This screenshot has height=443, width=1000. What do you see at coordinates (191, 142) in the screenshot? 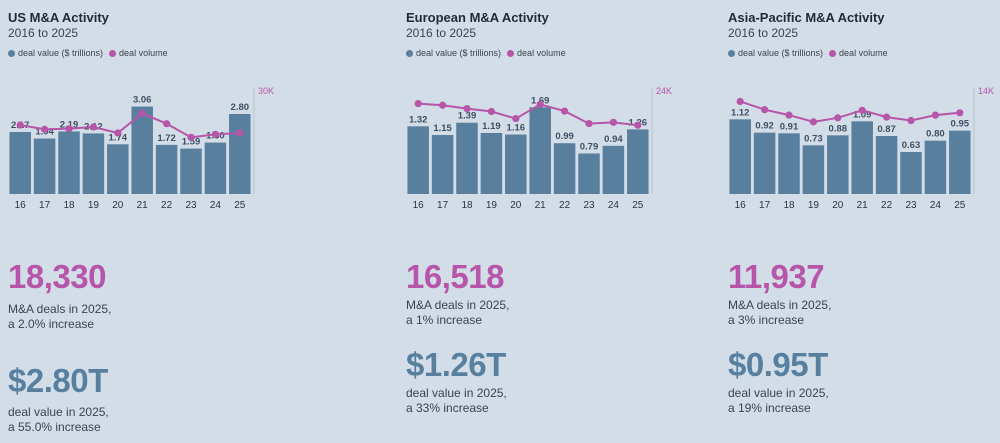
I see `bar-label-23: 1.59` at bounding box center [191, 142].